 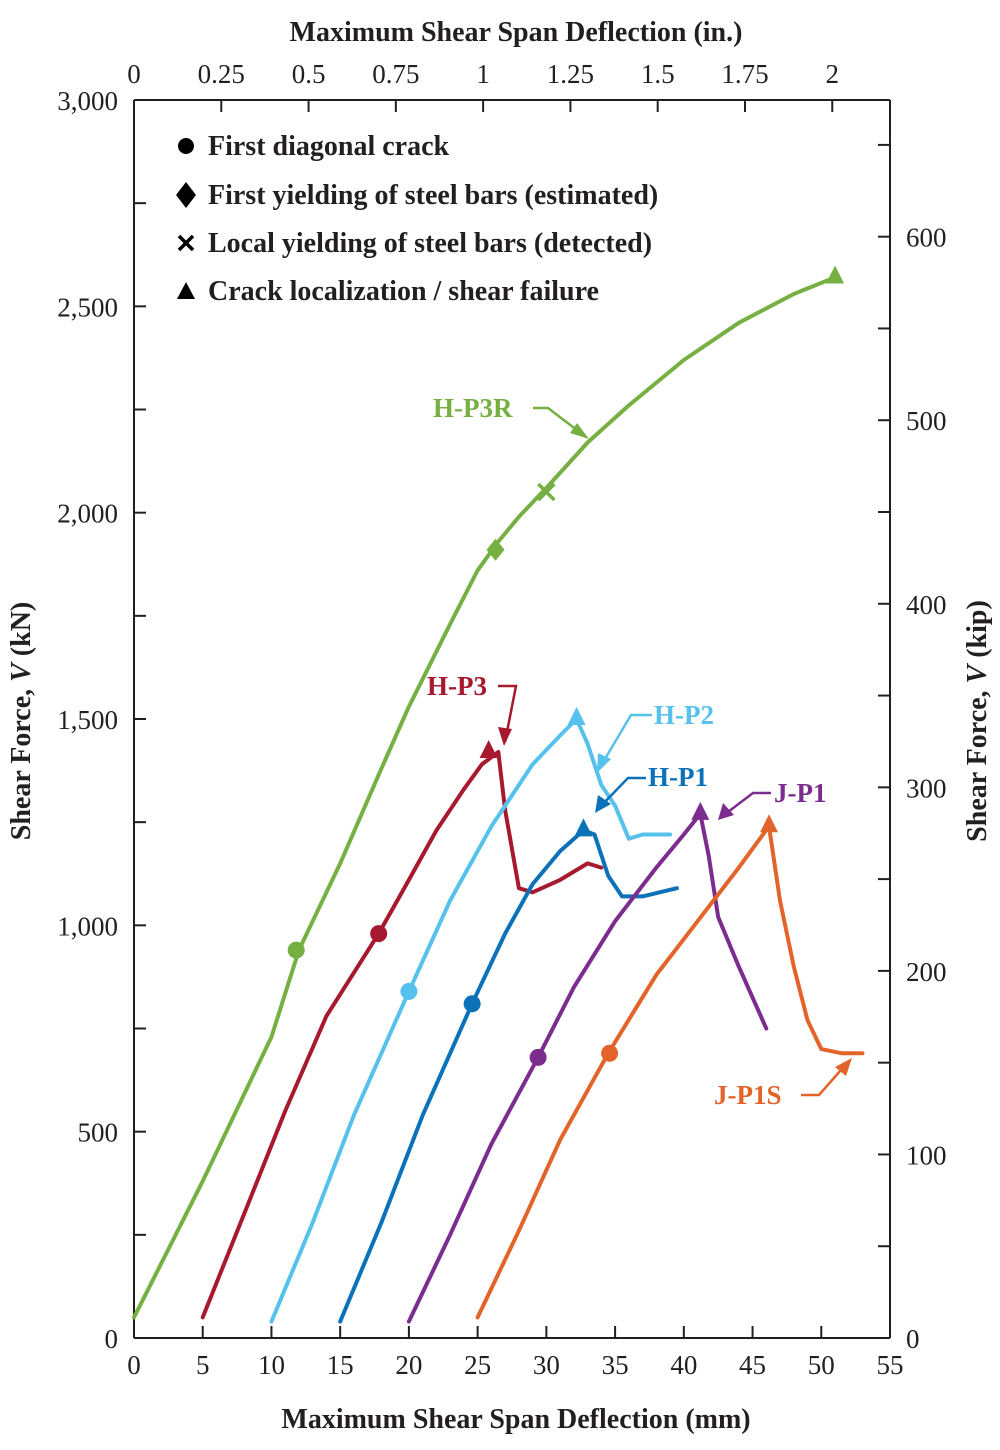 I want to click on yield-marker-h-p3r, so click(x=495, y=549).